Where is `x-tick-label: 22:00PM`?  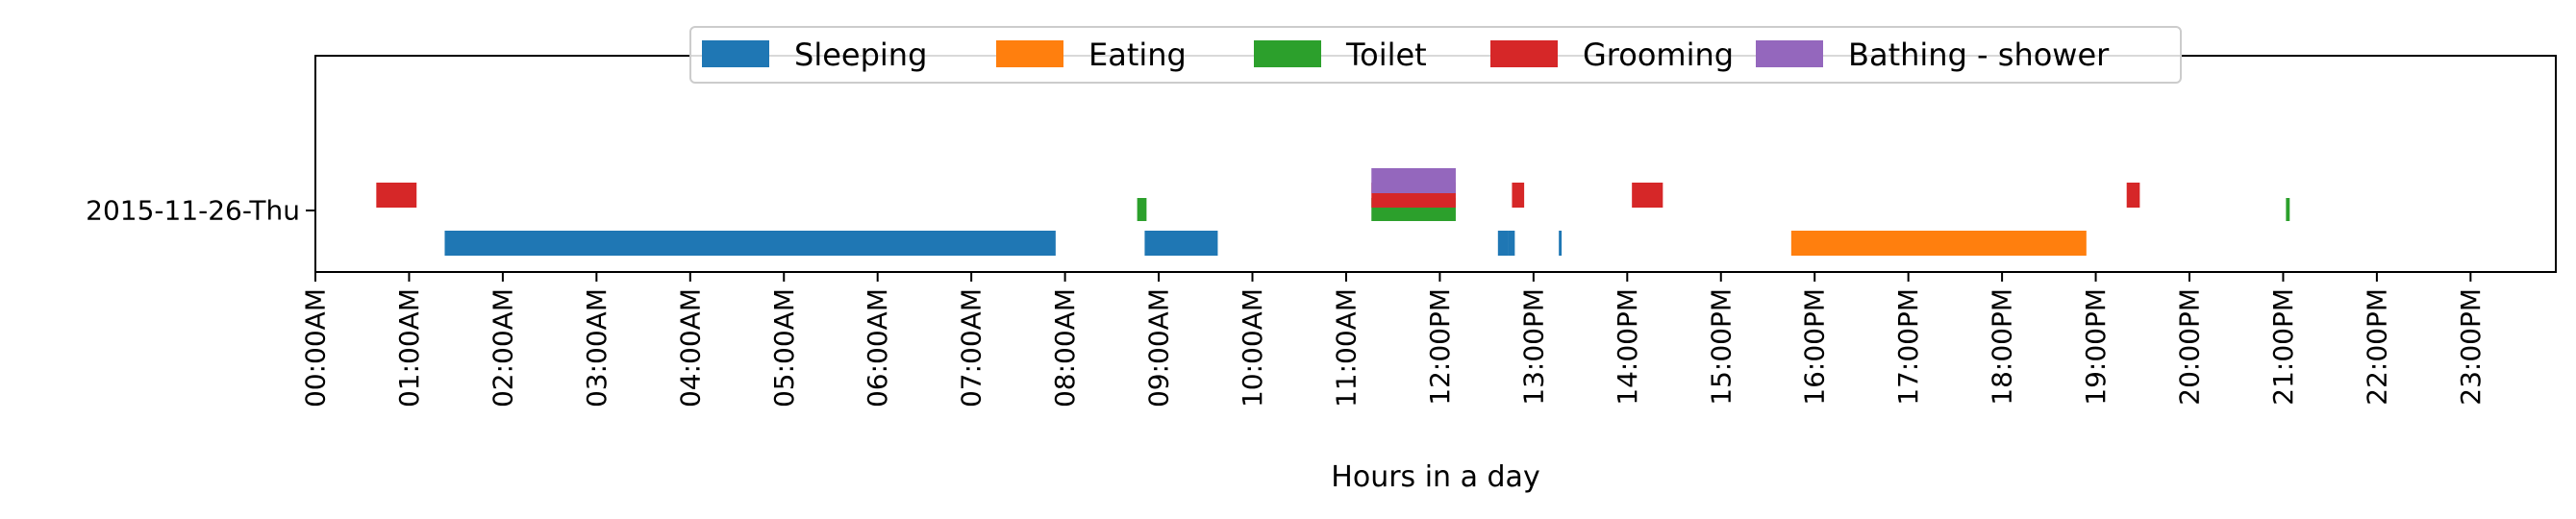
x-tick-label: 22:00PM is located at coordinates (2376, 347).